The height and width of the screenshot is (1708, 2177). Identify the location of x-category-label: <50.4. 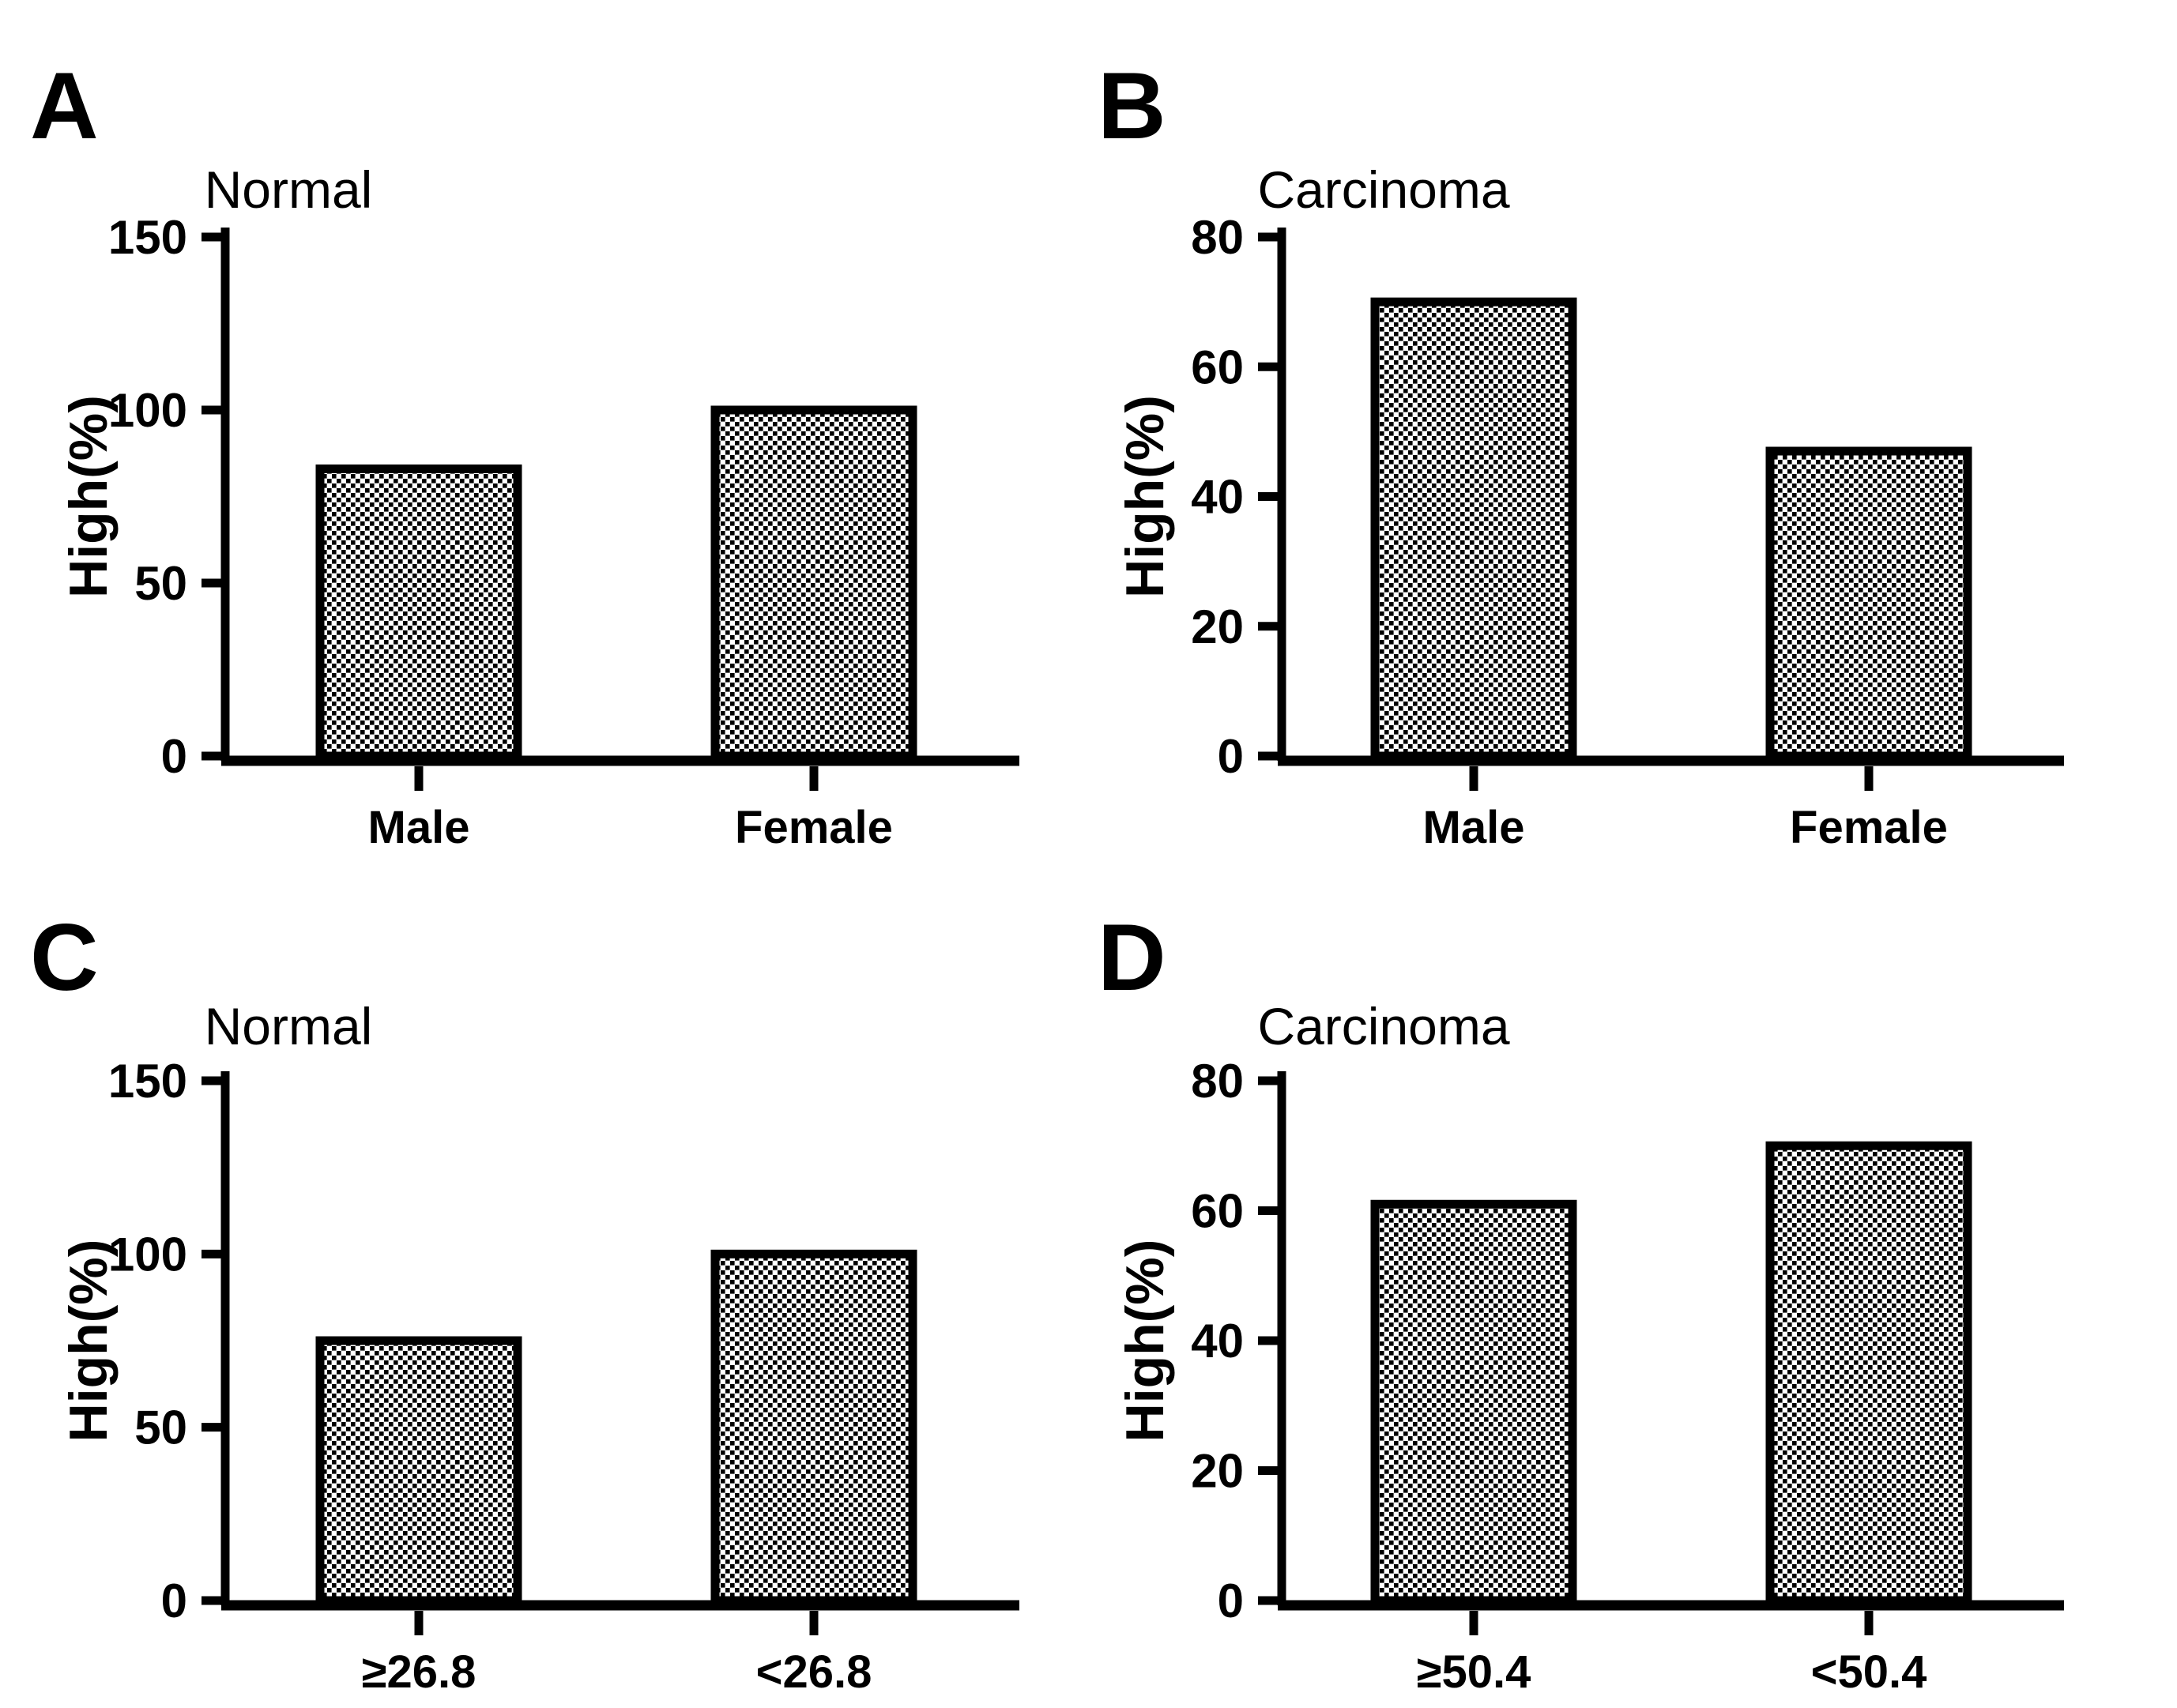
(1869, 1672).